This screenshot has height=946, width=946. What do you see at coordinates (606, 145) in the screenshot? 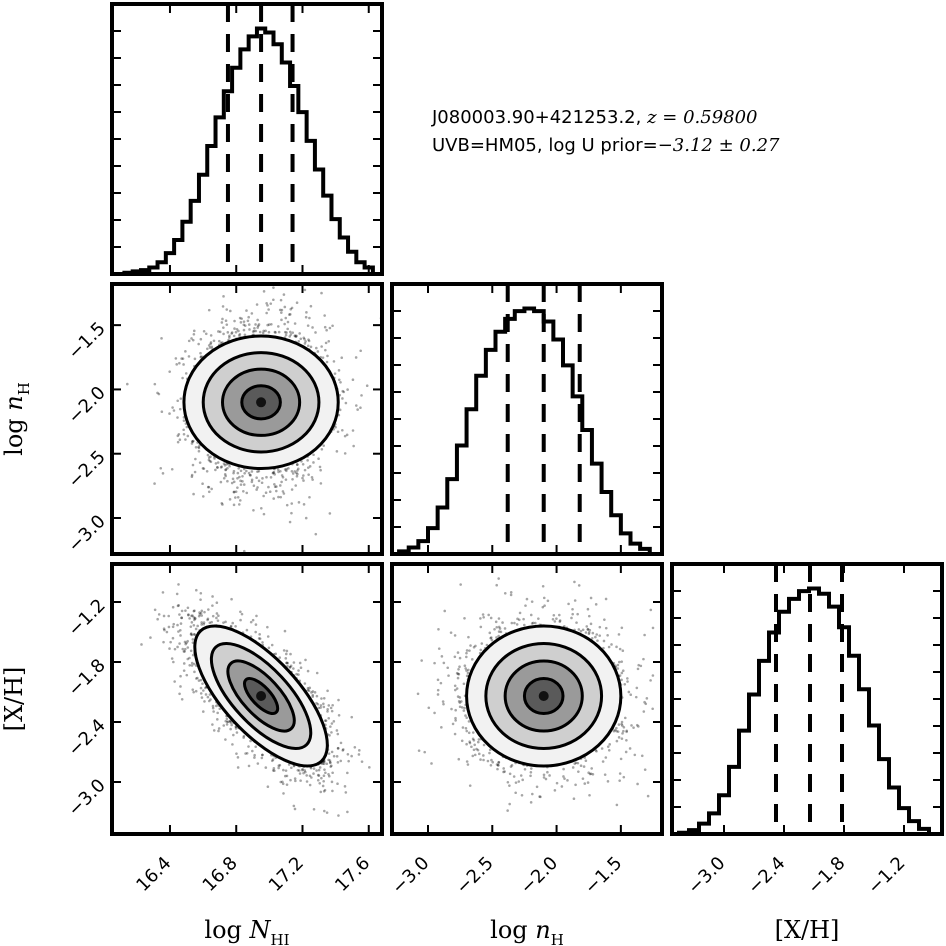
I see `annotation-line-2: UVB=HM05, log U prior=−3.12 ± 0.27` at bounding box center [606, 145].